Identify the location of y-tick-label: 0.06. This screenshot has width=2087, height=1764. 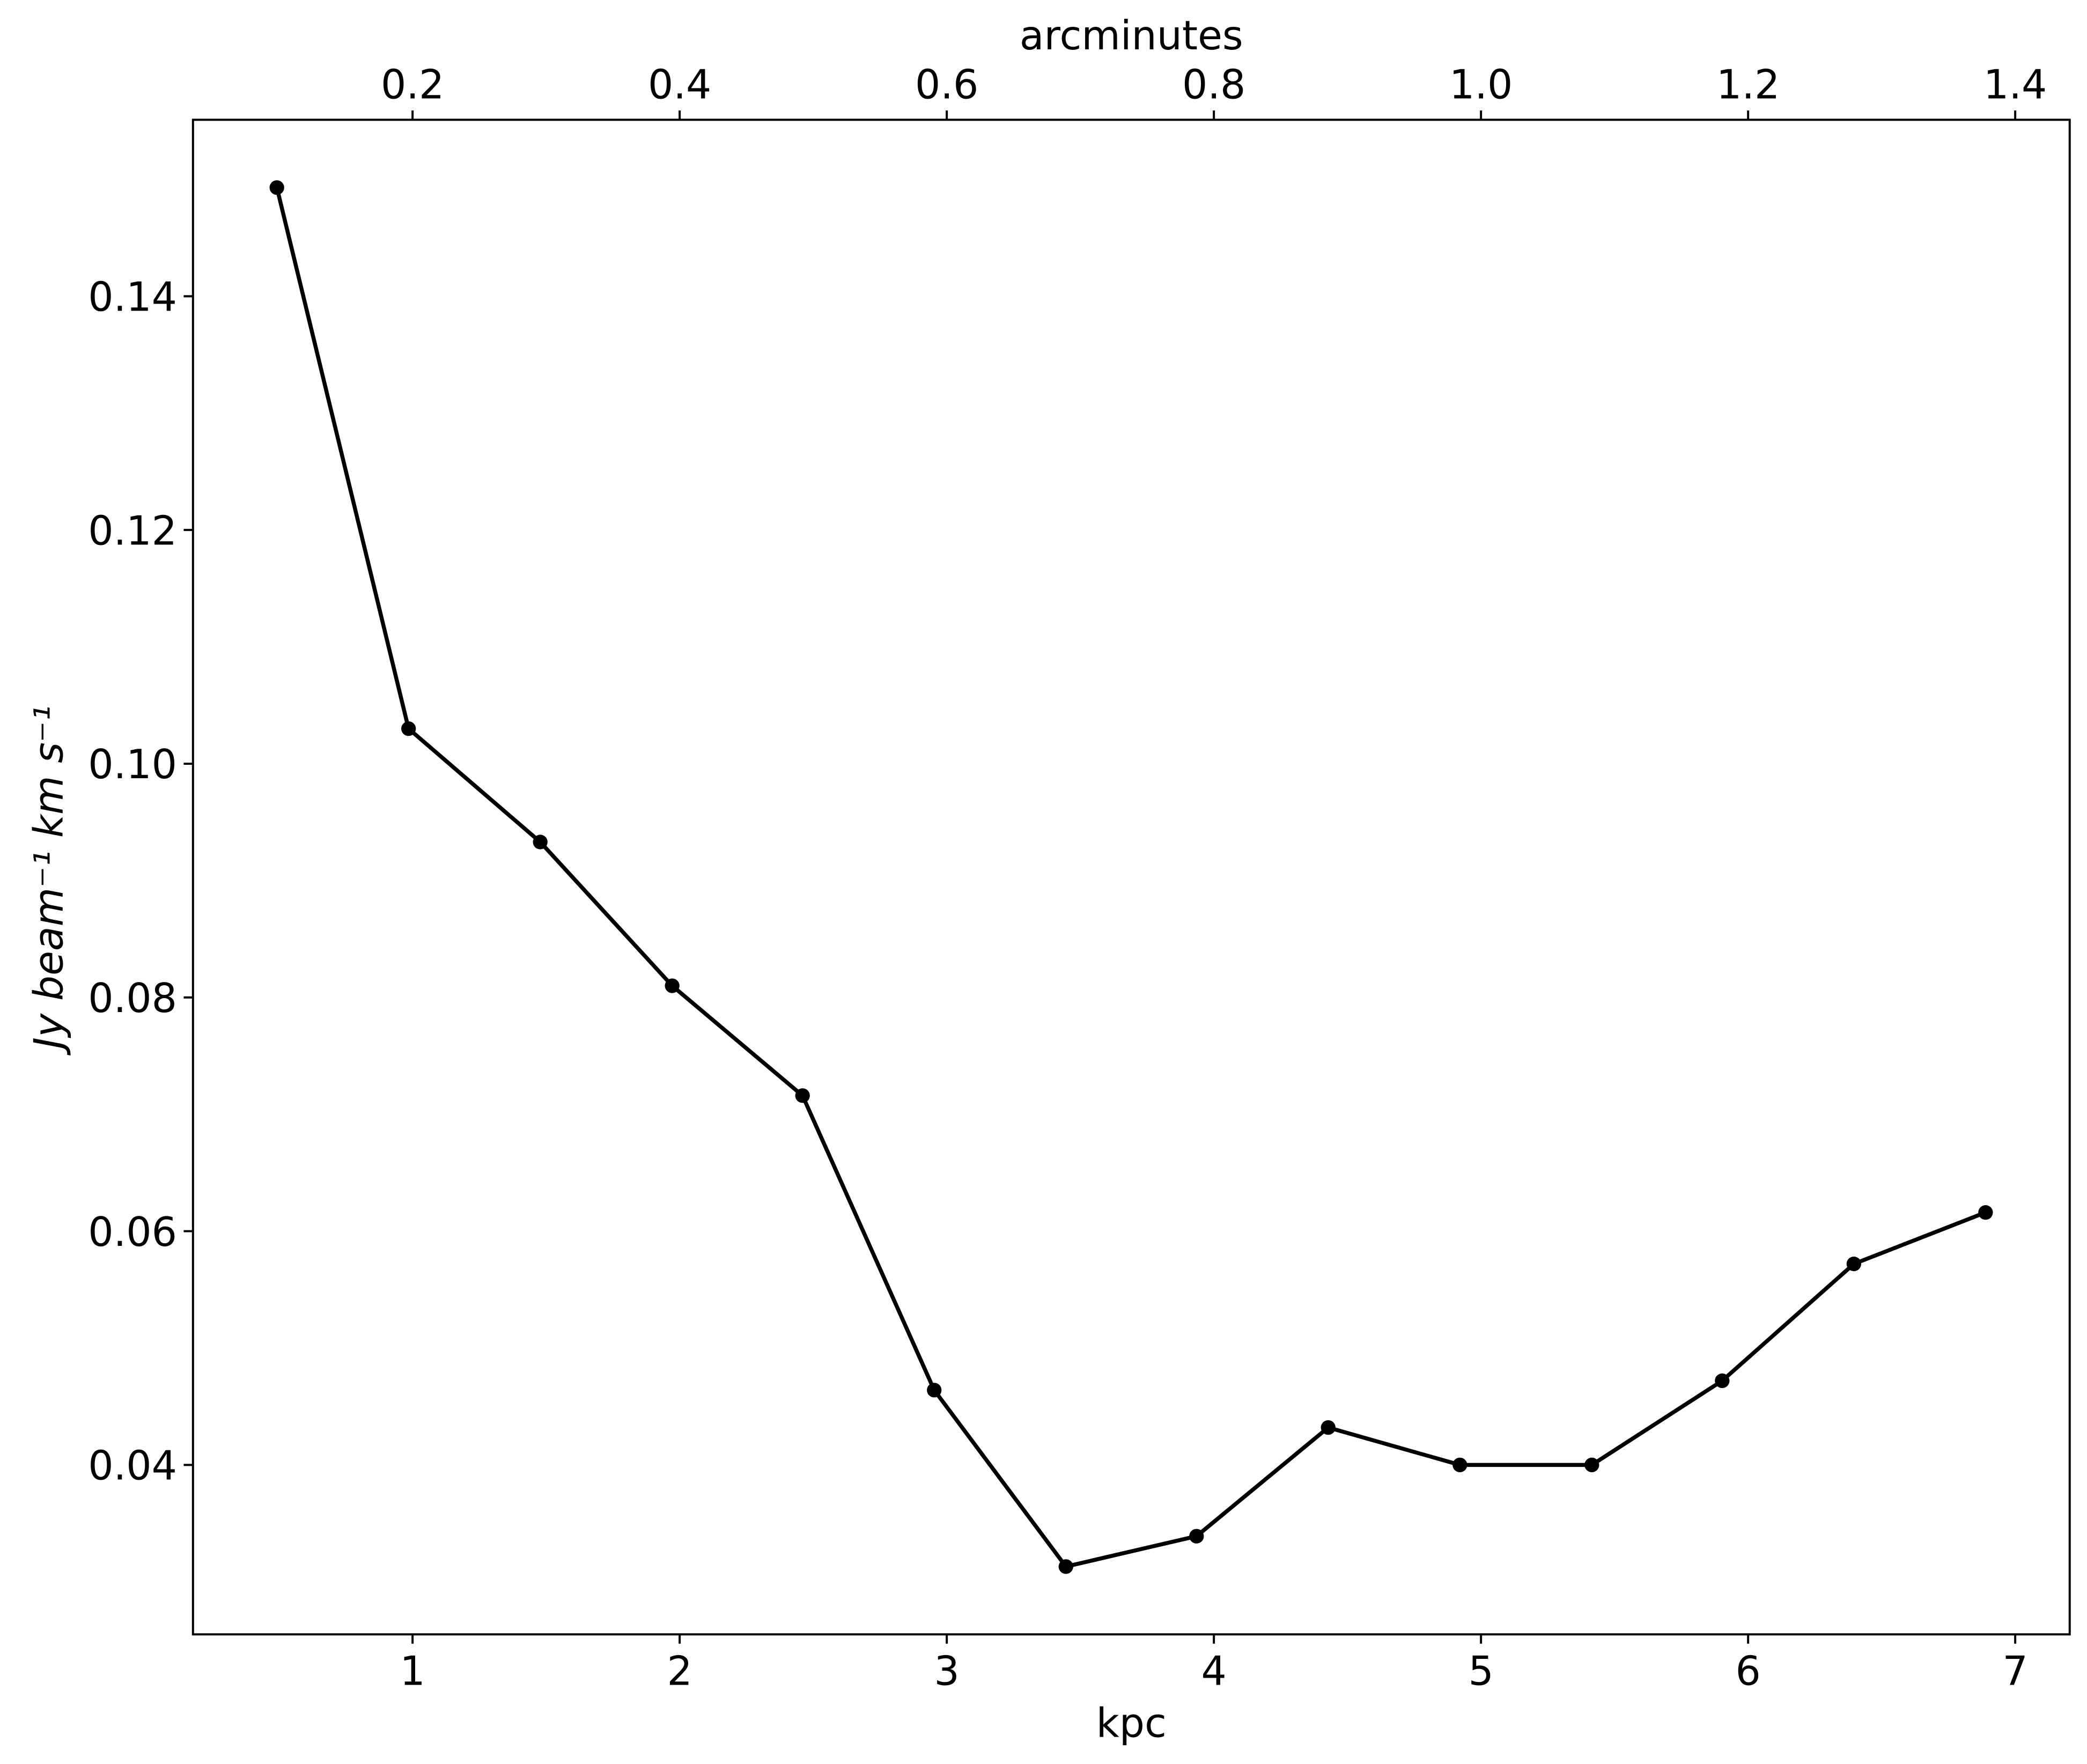
(132, 1233).